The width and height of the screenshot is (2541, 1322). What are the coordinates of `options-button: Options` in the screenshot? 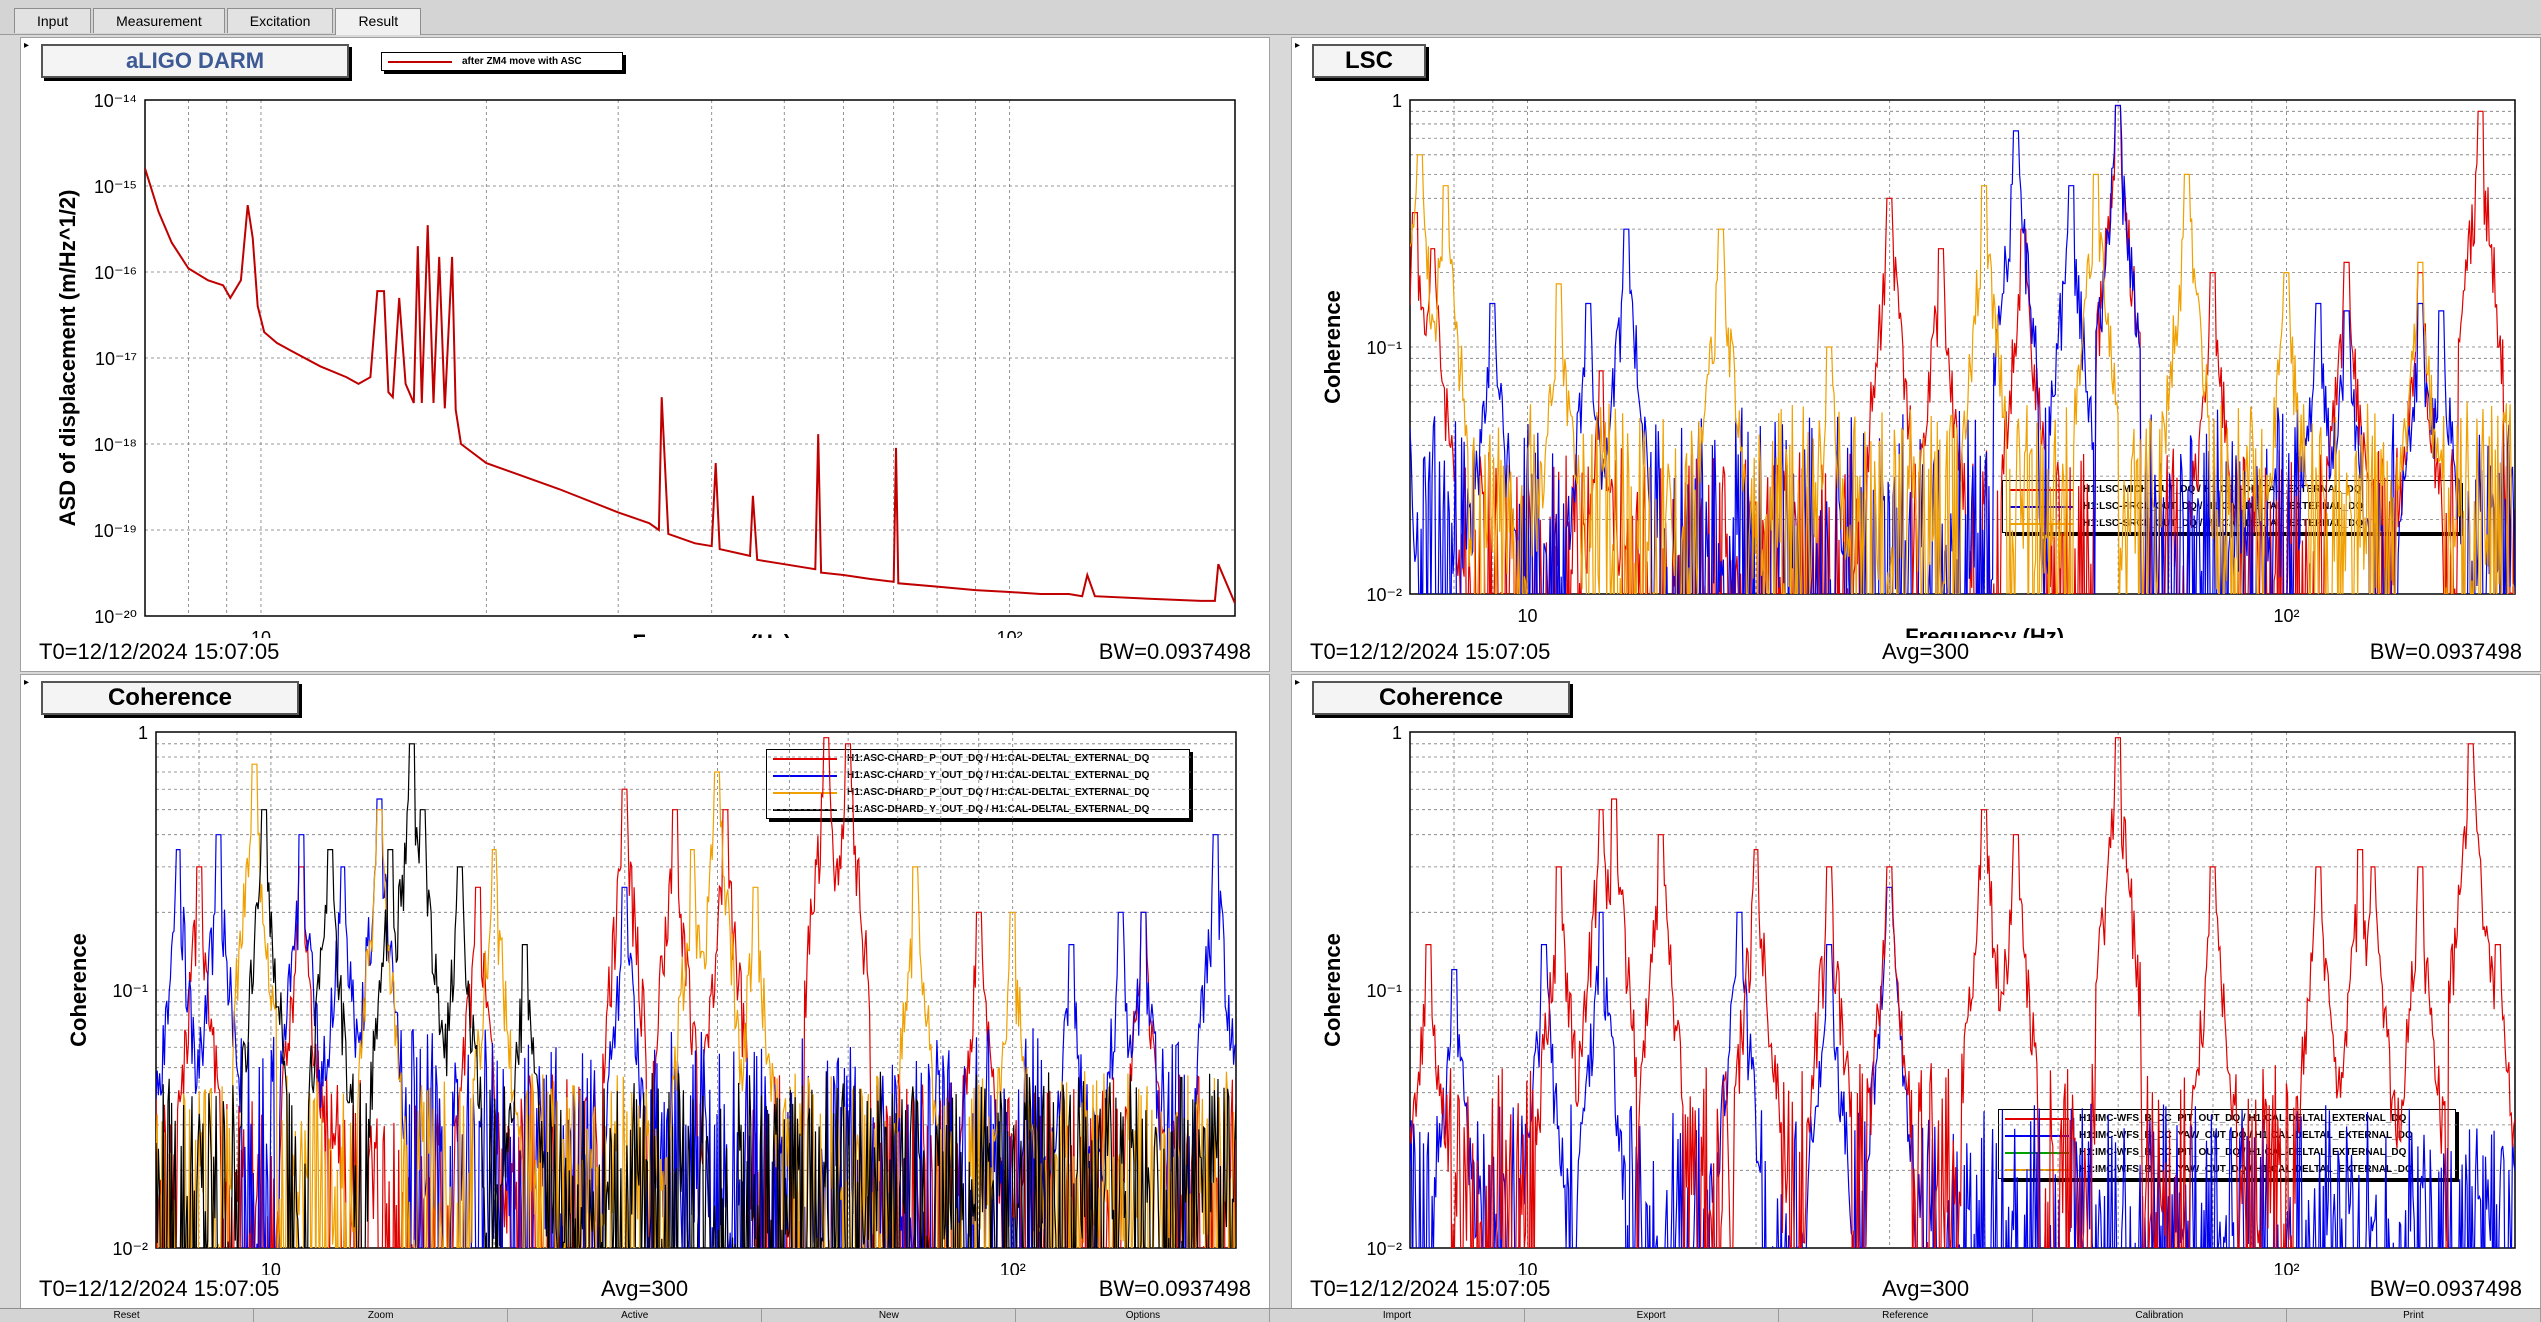 It's located at (1143, 1315).